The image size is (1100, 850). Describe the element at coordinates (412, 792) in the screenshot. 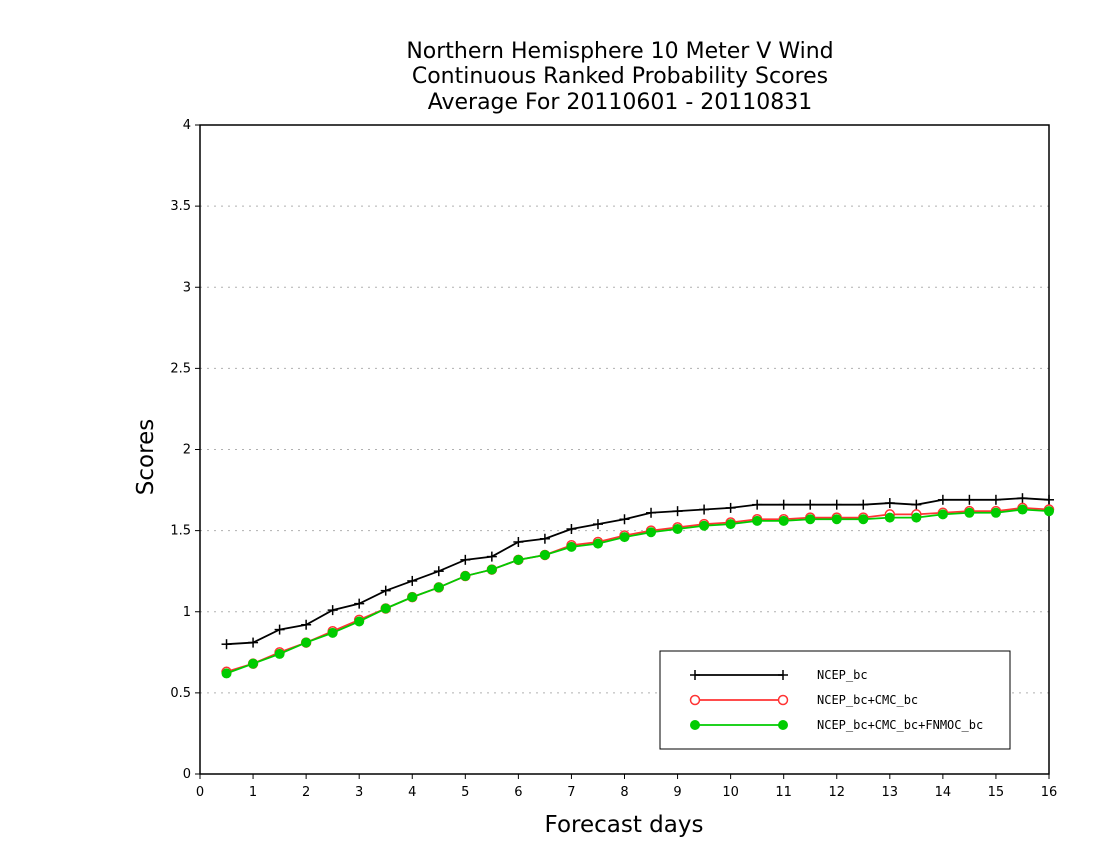

I see `x-tick-label: 4` at that location.